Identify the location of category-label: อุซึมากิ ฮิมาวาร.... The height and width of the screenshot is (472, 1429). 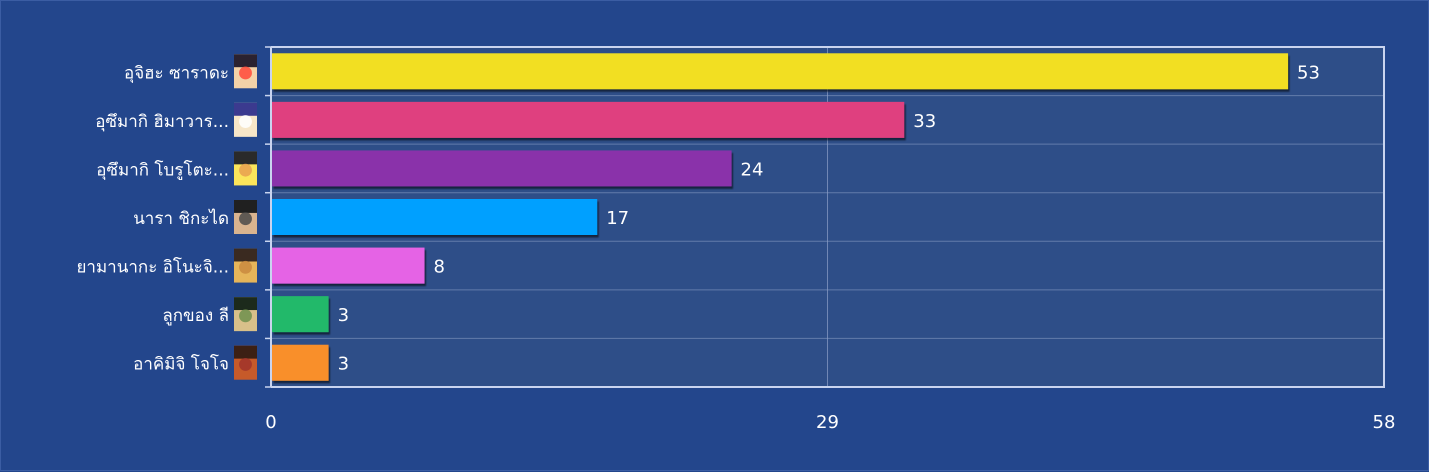
(162, 122).